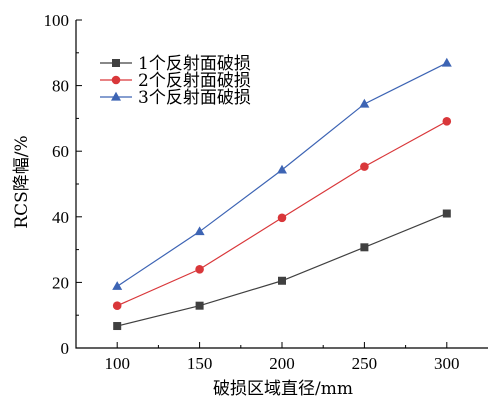 This screenshot has height=404, width=489. I want to click on x-tick-label: 100, so click(117, 363).